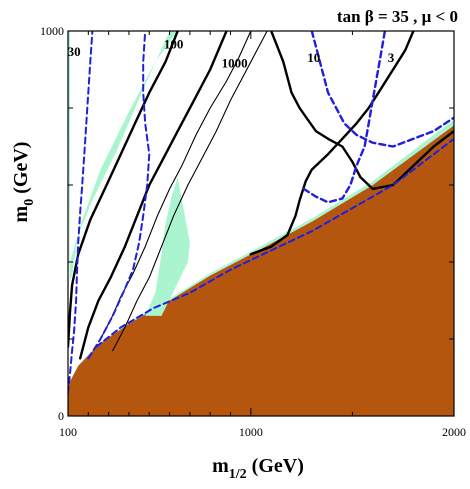  What do you see at coordinates (68, 432) in the screenshot?
I see `x-tick-label: 100` at bounding box center [68, 432].